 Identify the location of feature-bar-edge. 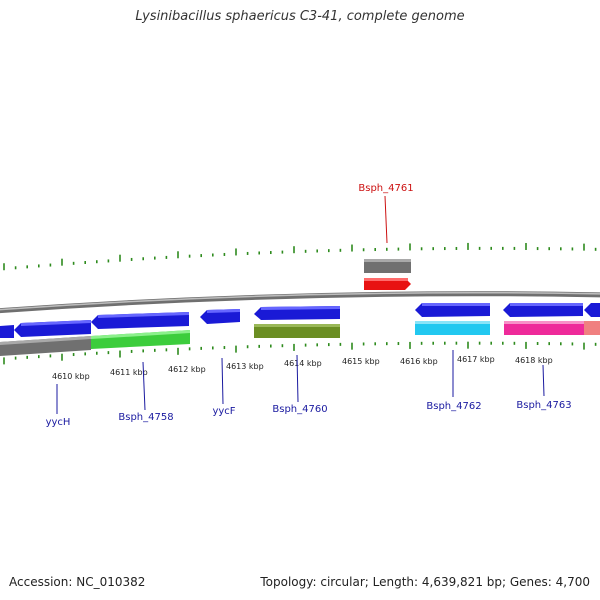
(592, 328).